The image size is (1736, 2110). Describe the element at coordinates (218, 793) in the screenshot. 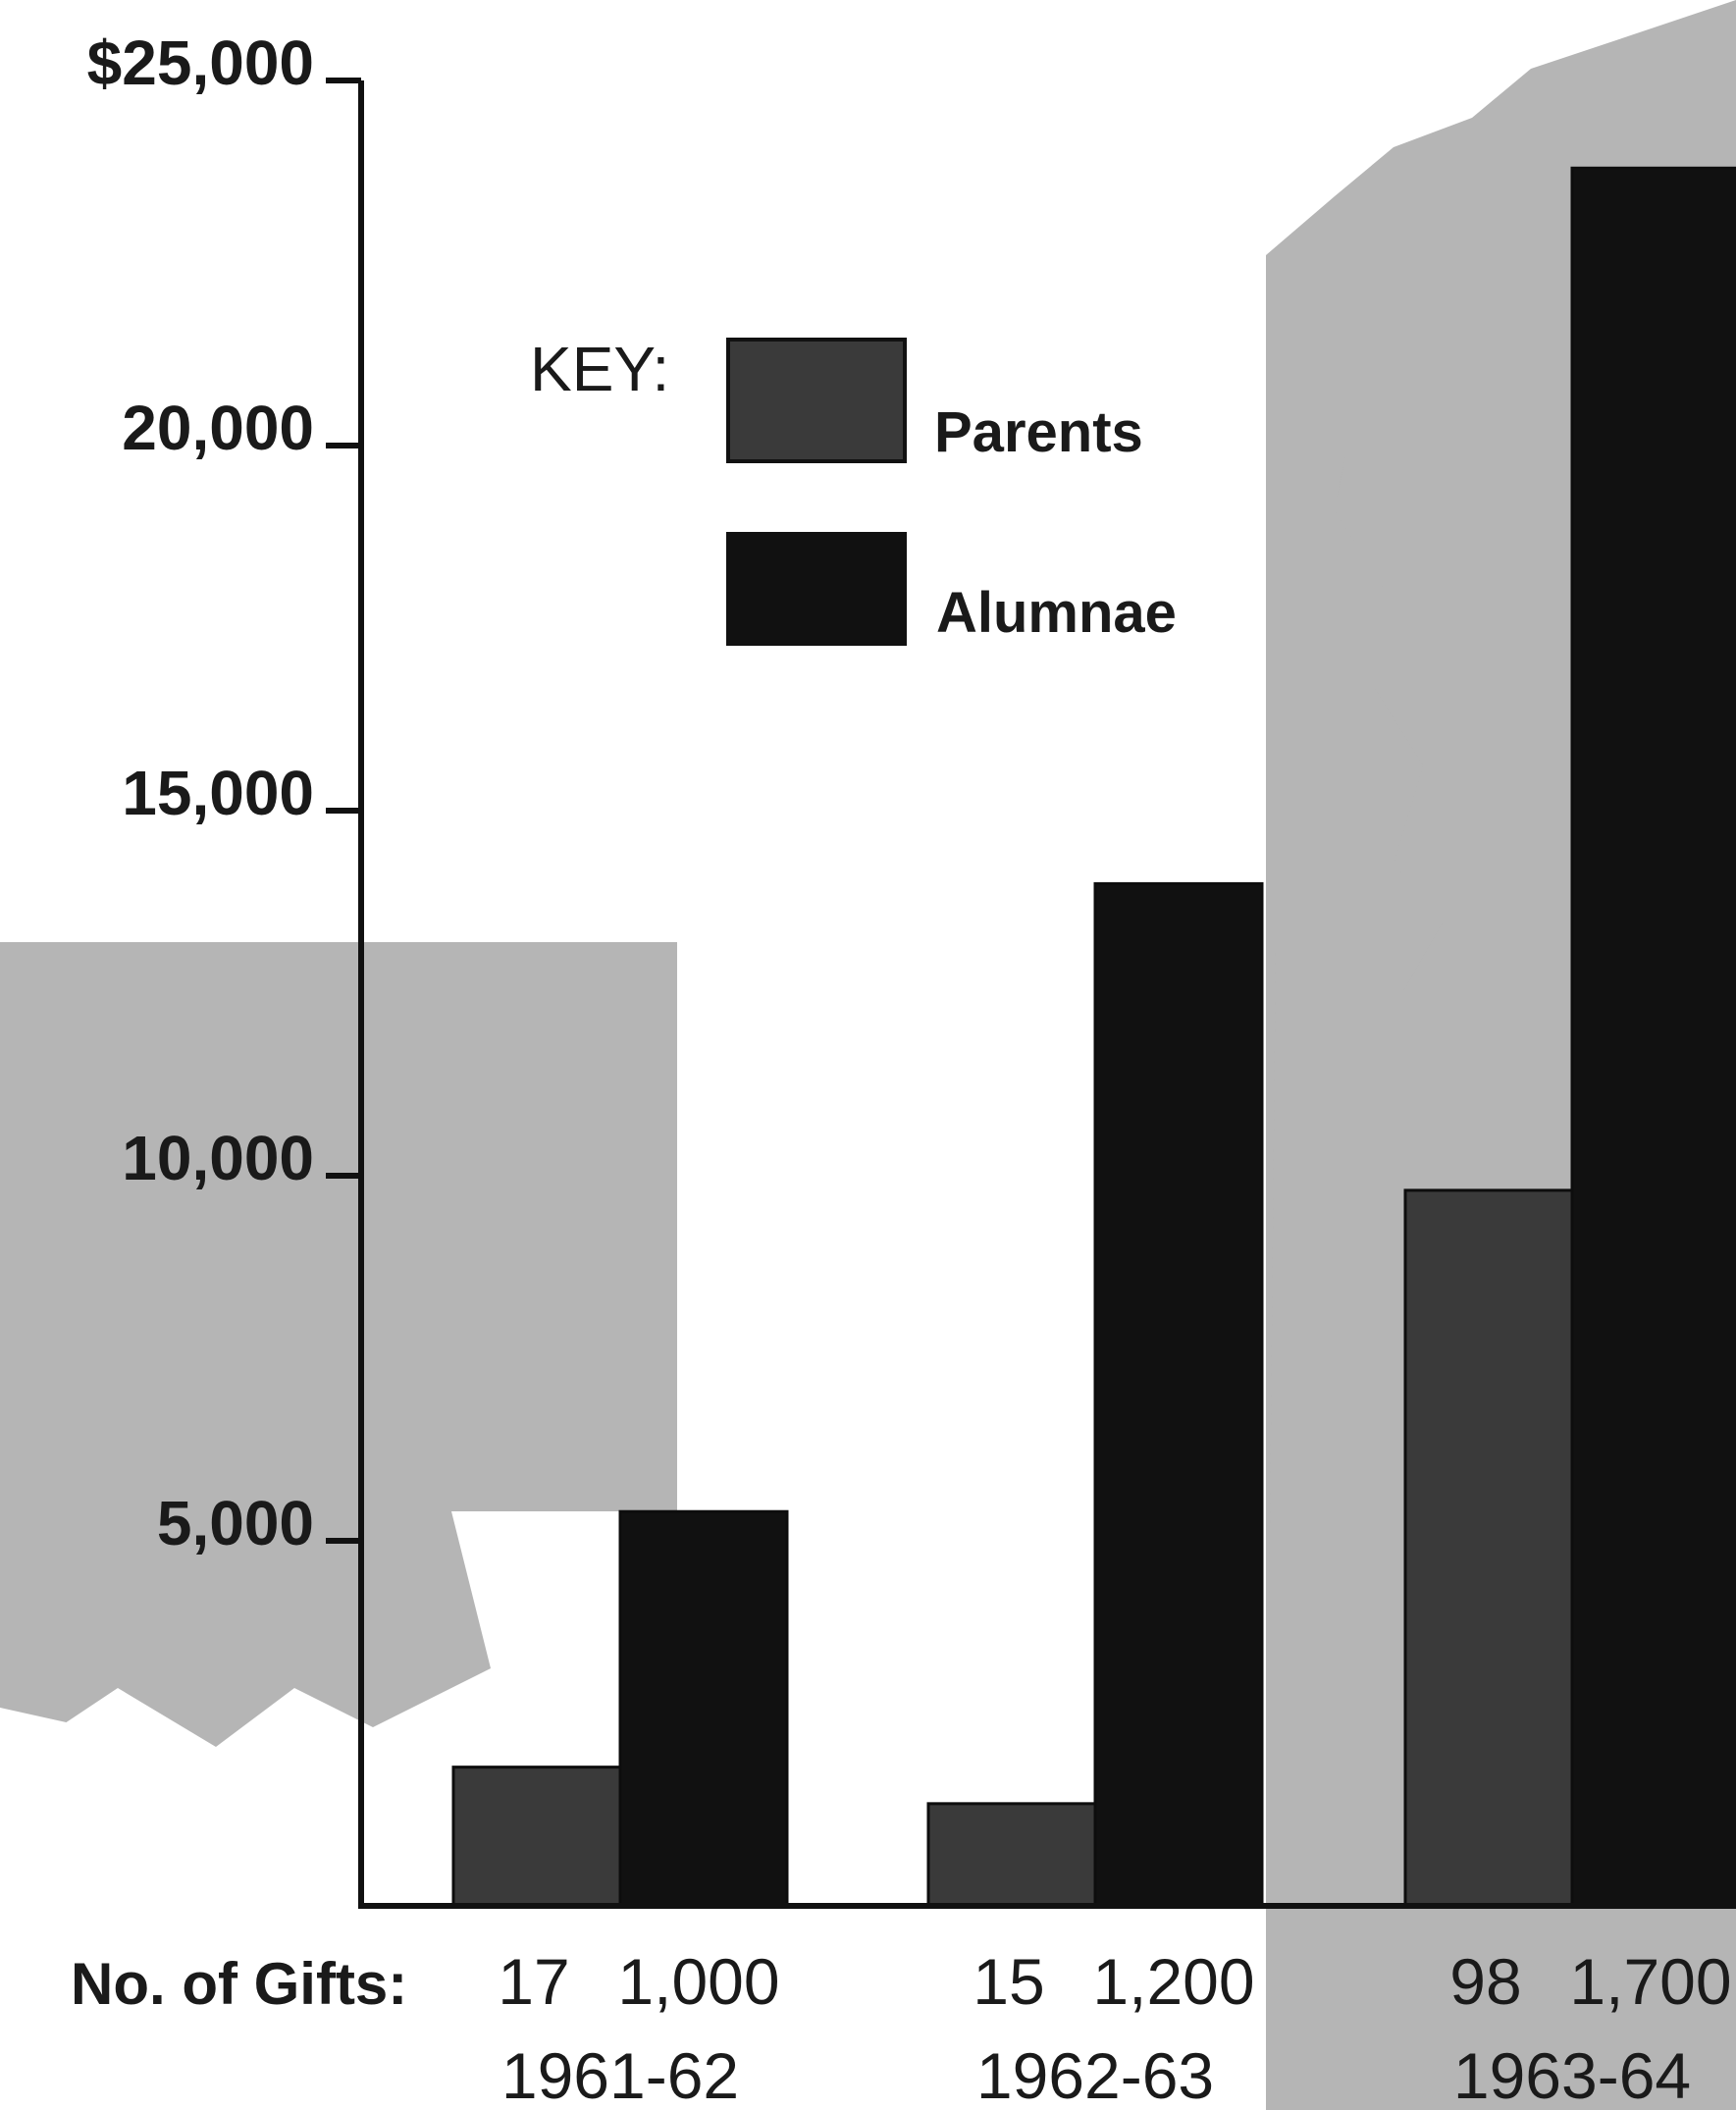

I see `y-tick-label: 15,000` at that location.